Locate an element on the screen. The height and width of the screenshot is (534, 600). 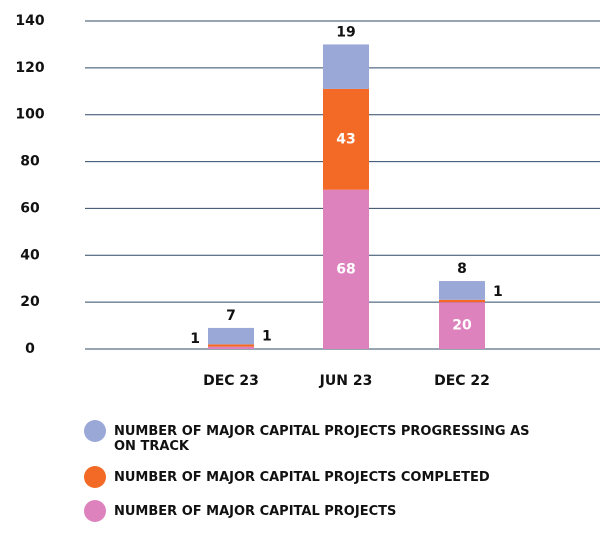
value-label: 43 is located at coordinates (345, 139).